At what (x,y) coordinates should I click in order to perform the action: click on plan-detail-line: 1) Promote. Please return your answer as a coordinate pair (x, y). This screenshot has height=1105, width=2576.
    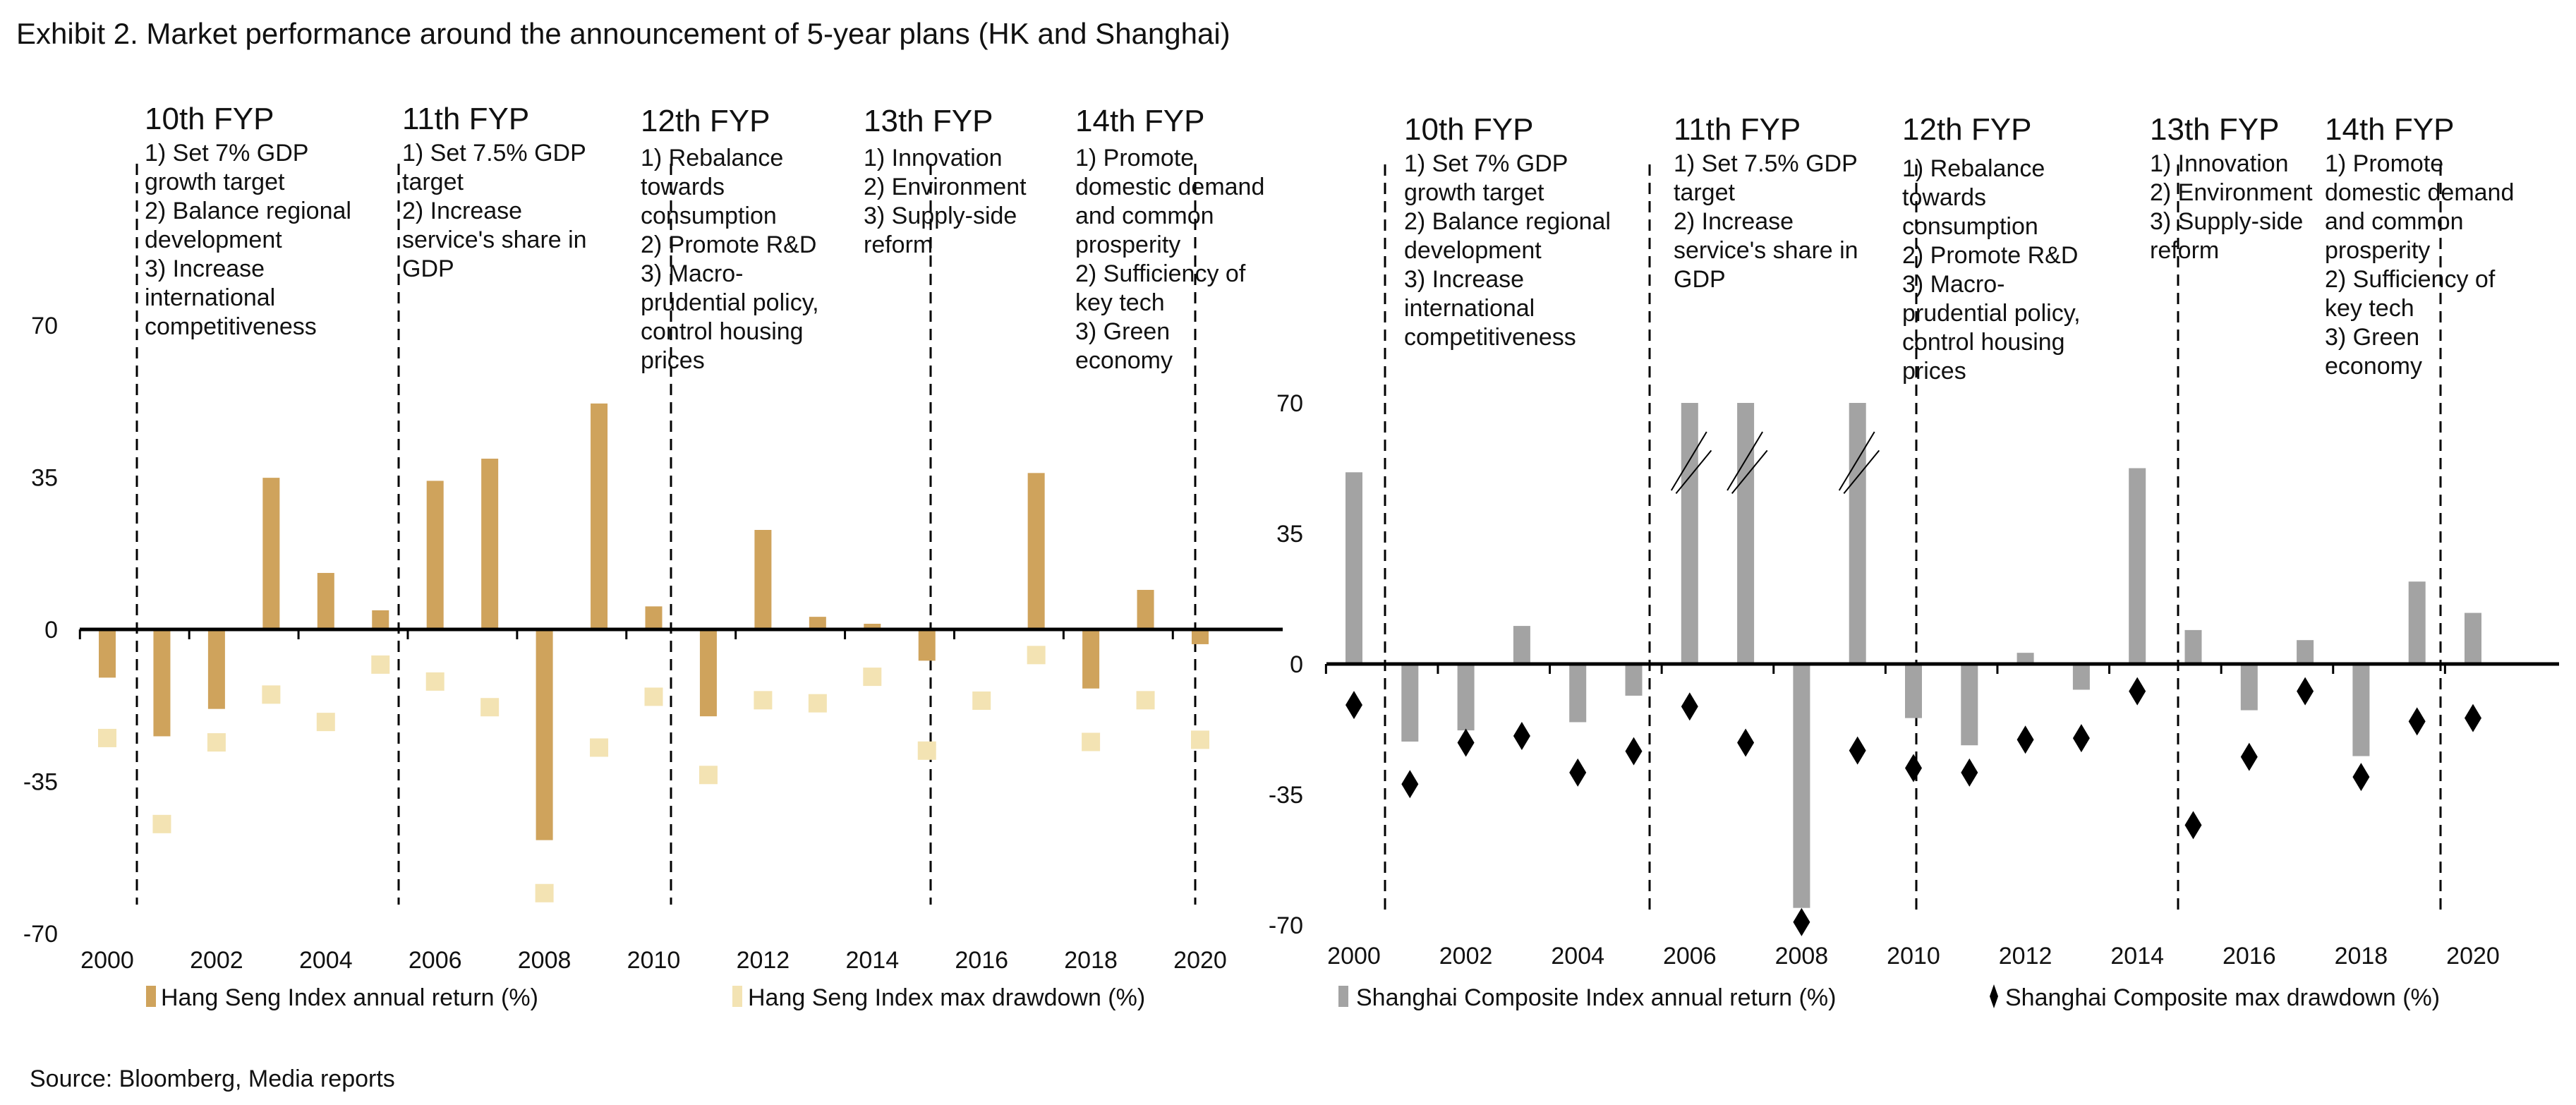
    Looking at the image, I should click on (1135, 158).